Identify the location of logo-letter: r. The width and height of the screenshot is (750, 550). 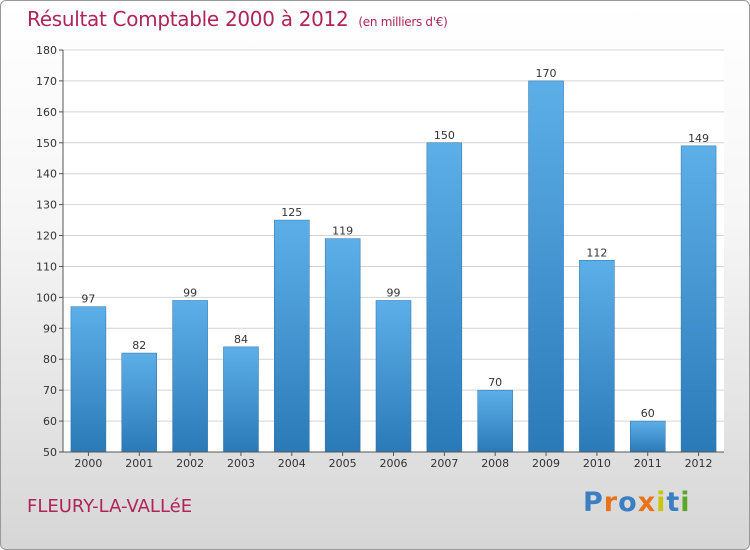
(611, 502).